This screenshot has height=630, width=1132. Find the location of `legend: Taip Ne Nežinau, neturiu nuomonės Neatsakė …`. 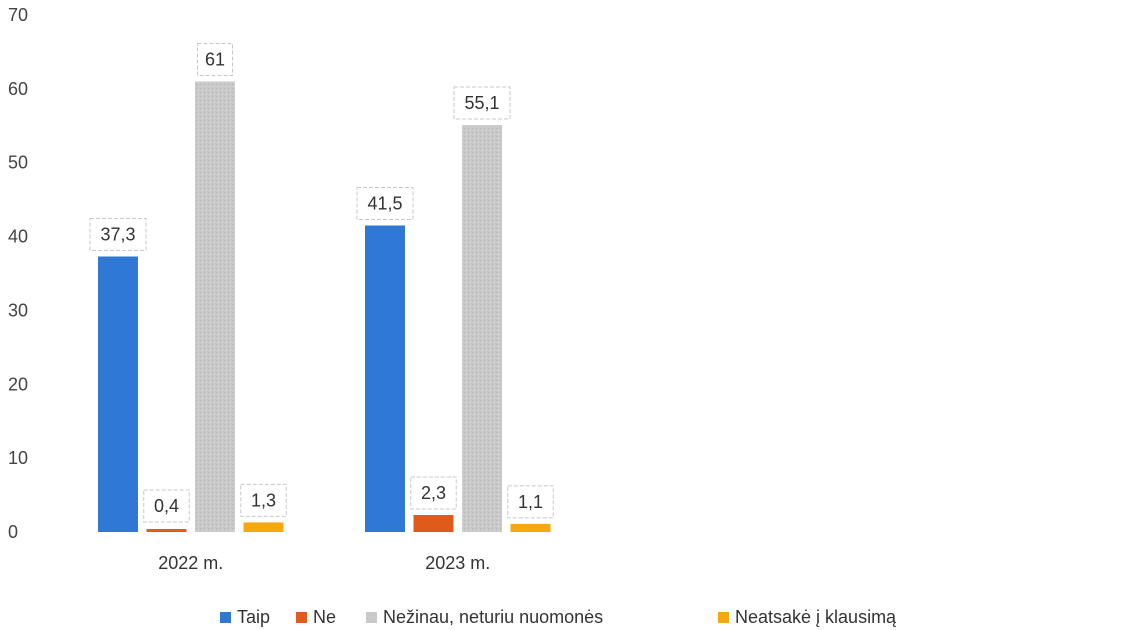

legend: Taip Ne Nežinau, neturiu nuomonės Neatsakė … is located at coordinates (566, 617).